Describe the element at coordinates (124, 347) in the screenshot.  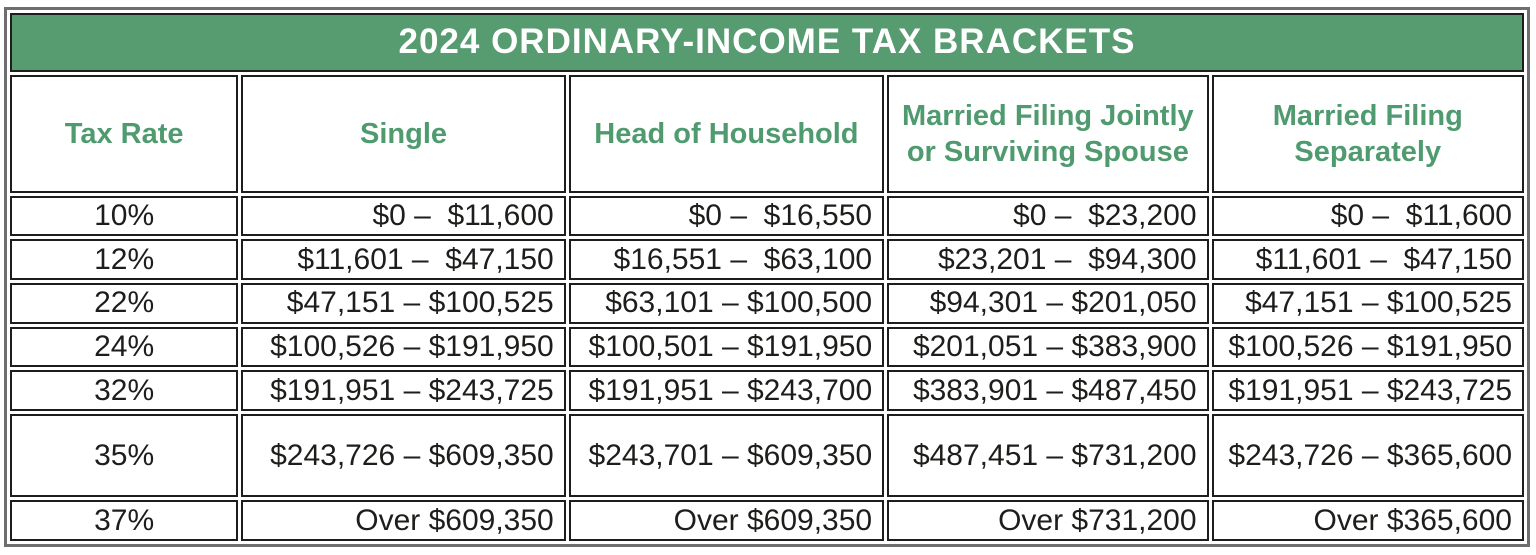
I see `tax-rate-cell: 24%` at that location.